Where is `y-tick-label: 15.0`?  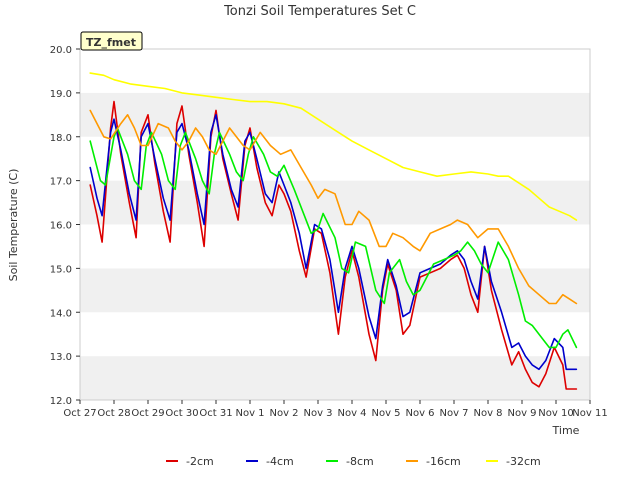 y-tick-label: 15.0 is located at coordinates (61, 269).